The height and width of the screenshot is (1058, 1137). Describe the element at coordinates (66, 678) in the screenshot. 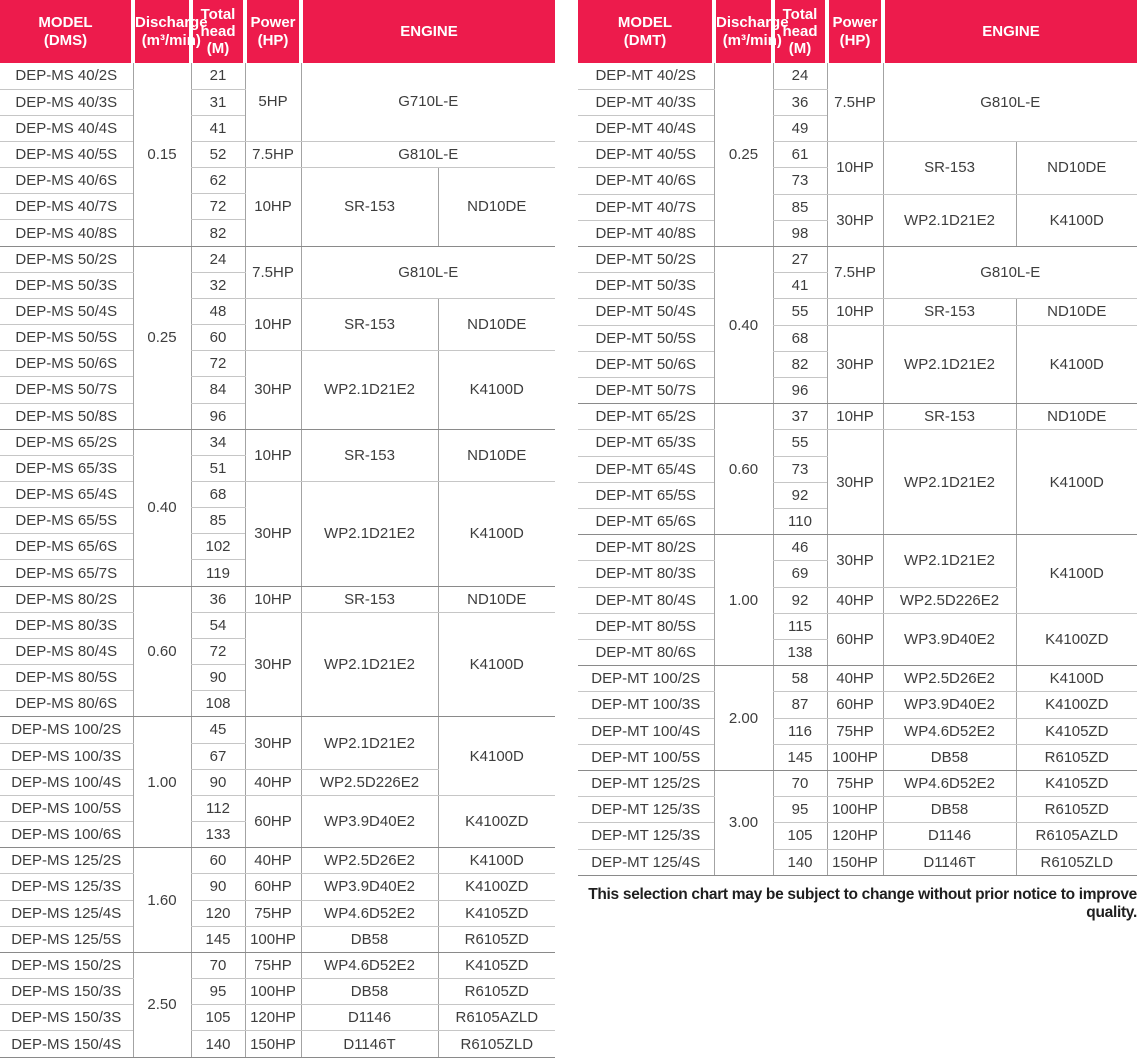

I see `model-cell: DEP-MS 80/5S` at that location.